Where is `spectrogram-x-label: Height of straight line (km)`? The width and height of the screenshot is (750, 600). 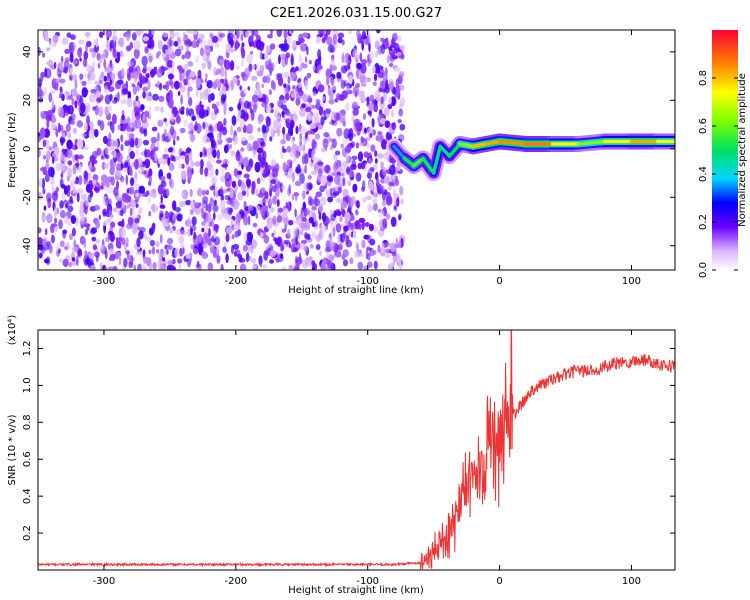 spectrogram-x-label: Height of straight line (km) is located at coordinates (356, 290).